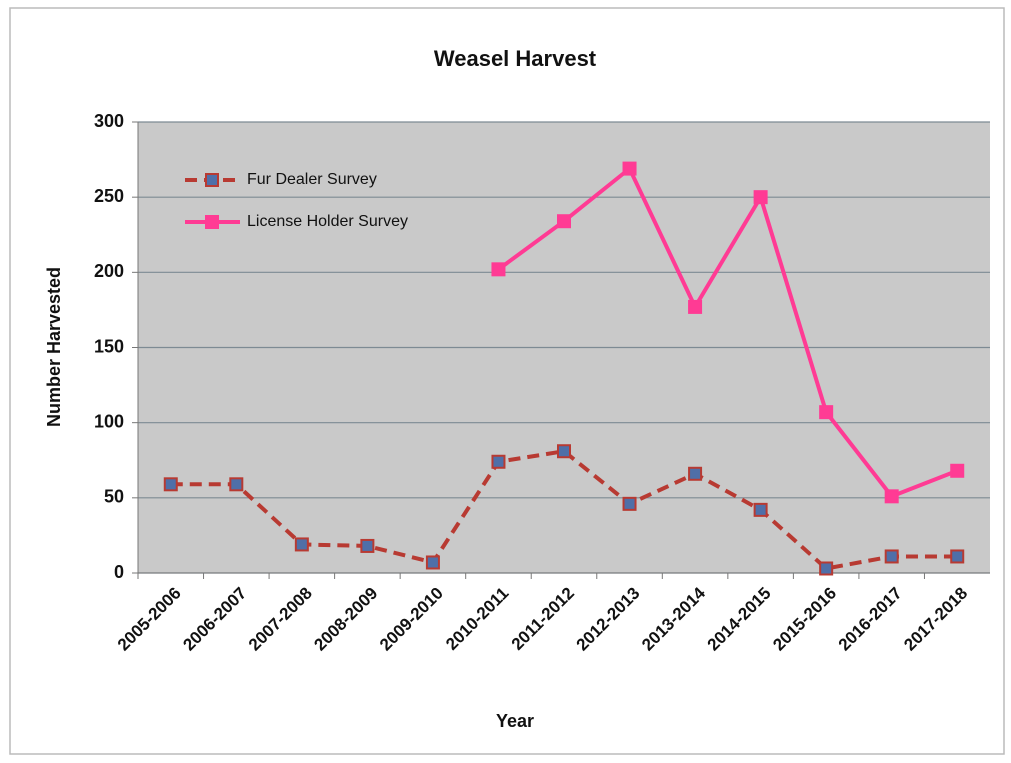 The image size is (1011, 763). What do you see at coordinates (312, 179) in the screenshot?
I see `legend-label: Fur Dealer Survey` at bounding box center [312, 179].